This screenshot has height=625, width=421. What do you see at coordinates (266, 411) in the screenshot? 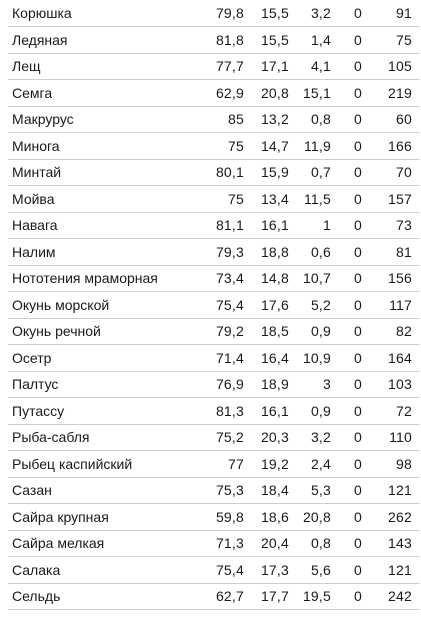
I see `value-cell-2: 16,1` at bounding box center [266, 411].